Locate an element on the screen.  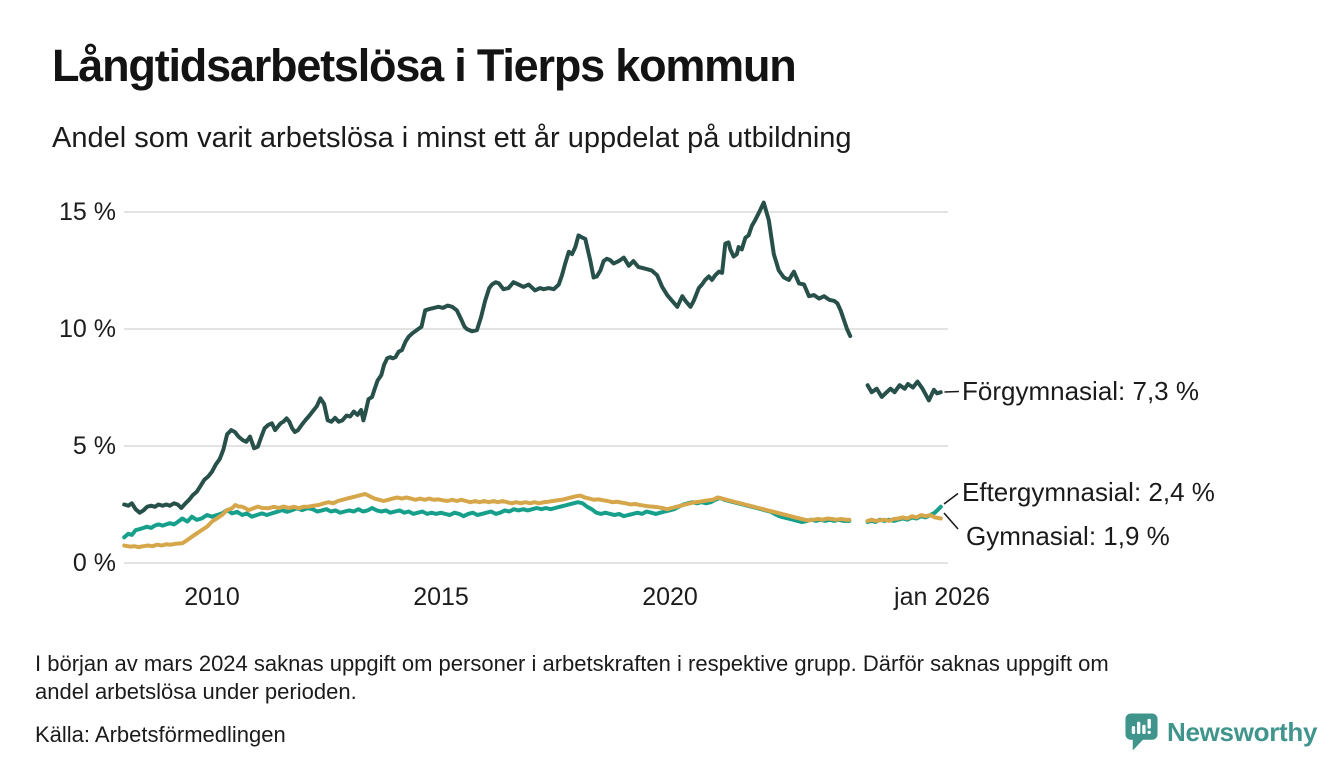
y-axis-tick-5: 5 % is located at coordinates (94, 446).